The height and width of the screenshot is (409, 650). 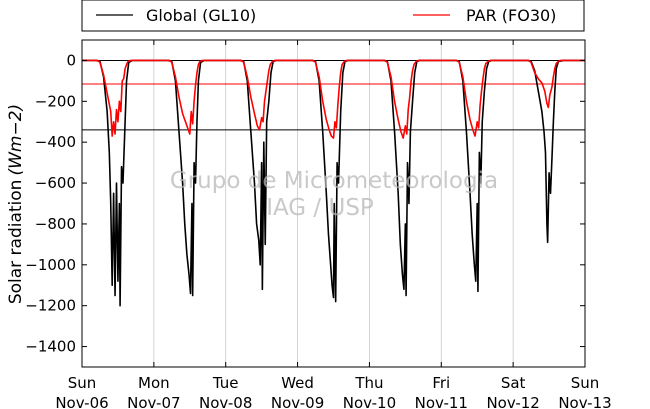 What do you see at coordinates (55, 142) in the screenshot?
I see `y-tick-label-2: −400` at bounding box center [55, 142].